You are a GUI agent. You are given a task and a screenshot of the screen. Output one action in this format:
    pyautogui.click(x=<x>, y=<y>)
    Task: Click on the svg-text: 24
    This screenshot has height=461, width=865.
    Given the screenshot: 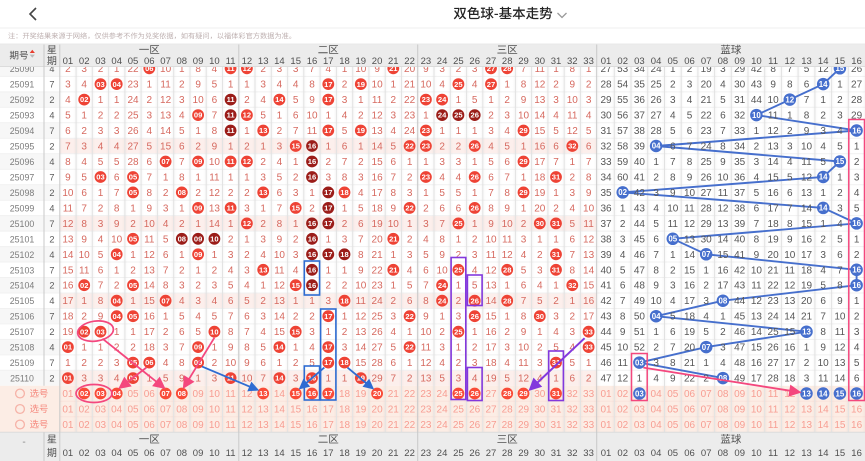 What is the action you would take?
    pyautogui.click(x=774, y=317)
    